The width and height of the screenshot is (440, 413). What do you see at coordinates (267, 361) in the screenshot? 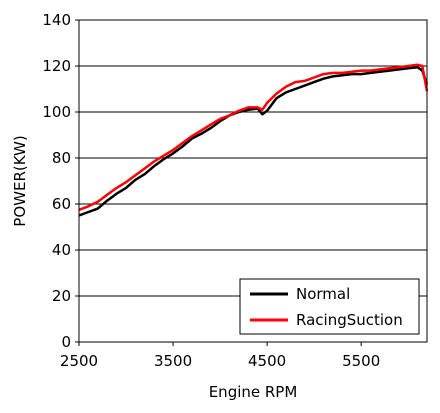
I see `x-tick-label-4500: 4500` at bounding box center [267, 361].